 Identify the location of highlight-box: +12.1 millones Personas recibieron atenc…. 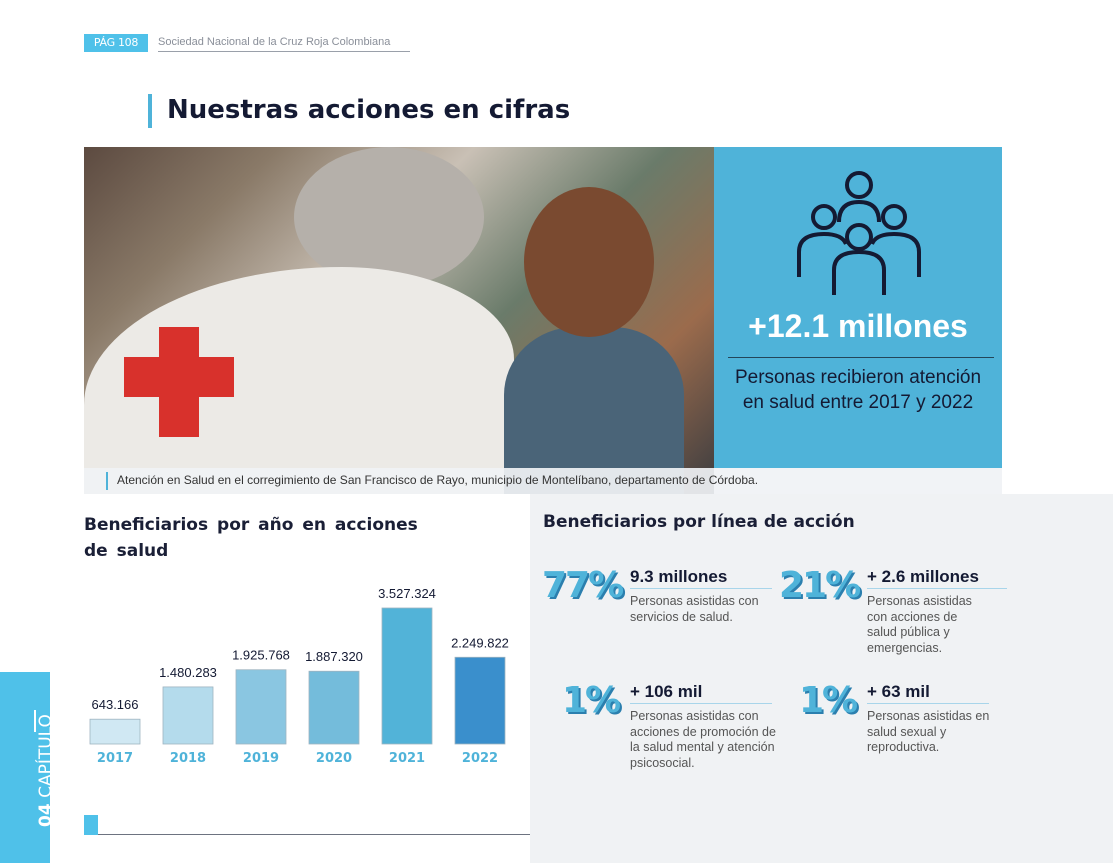
(858, 307).